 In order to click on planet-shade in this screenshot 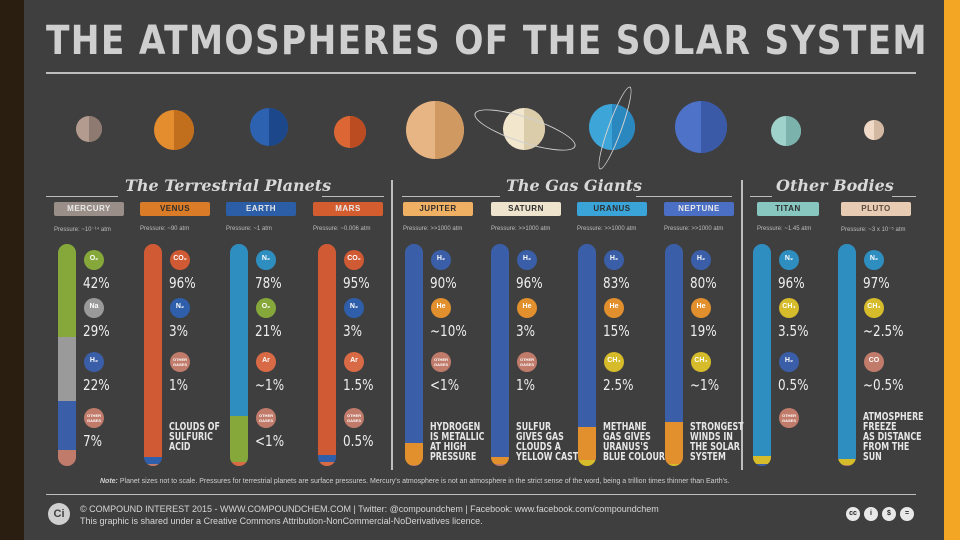, I will do `click(184, 130)`.